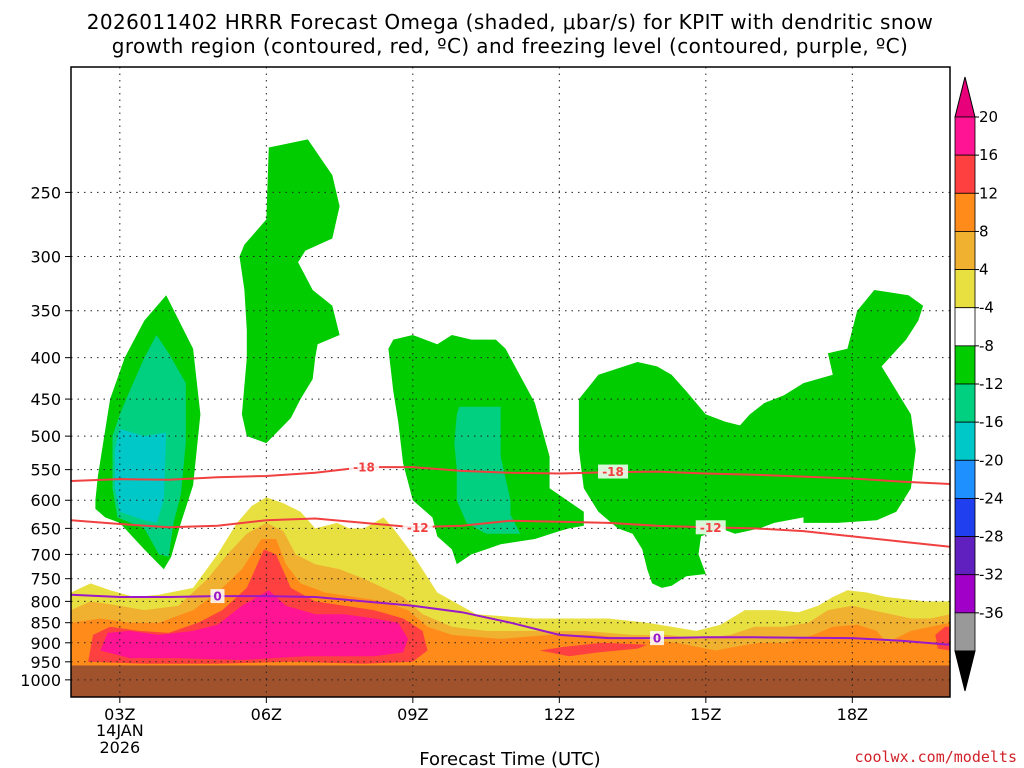 The height and width of the screenshot is (768, 1024). What do you see at coordinates (412, 714) in the screenshot?
I see `x-tick-label-09Z: 09Z` at bounding box center [412, 714].